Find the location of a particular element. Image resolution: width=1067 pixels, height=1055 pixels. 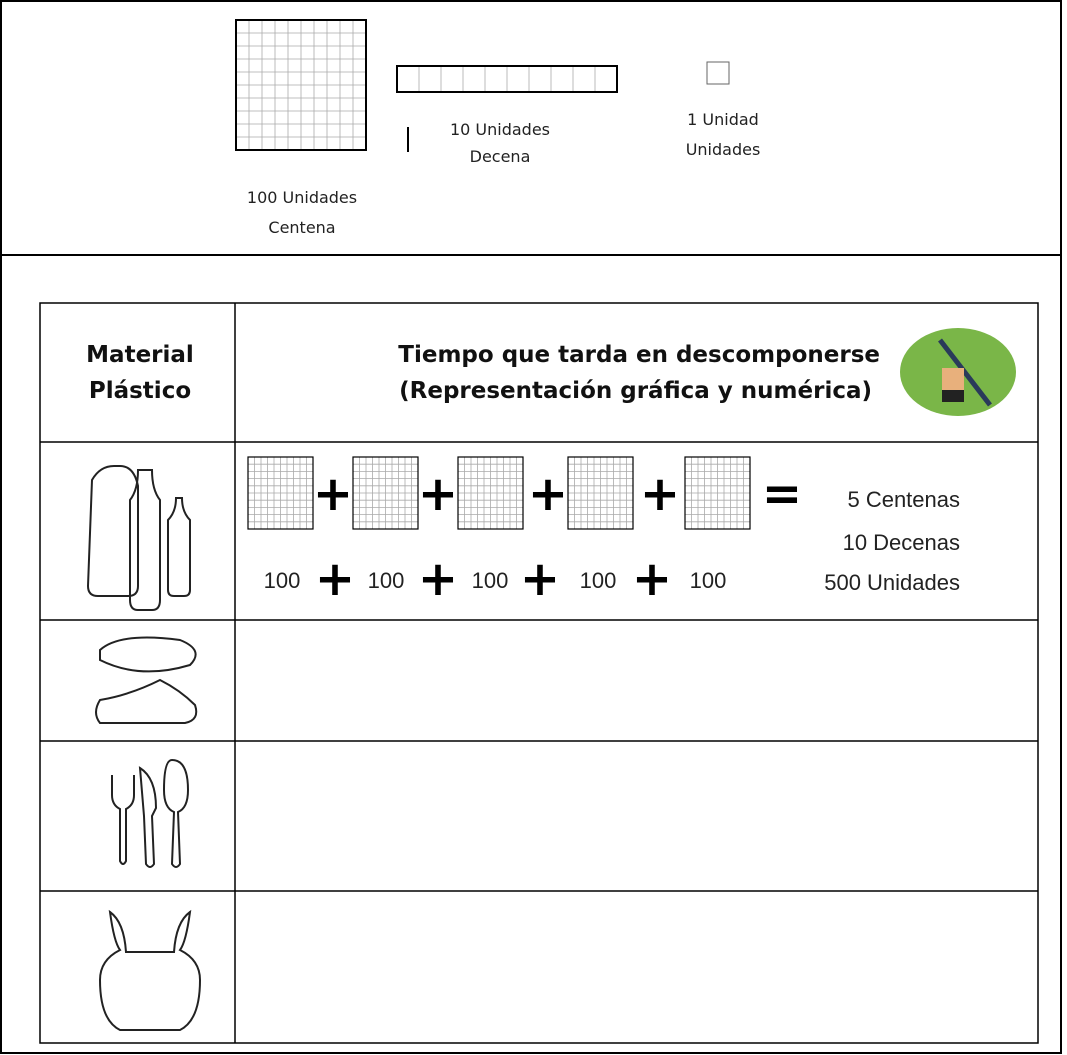

bag-picture is located at coordinates (150, 970).